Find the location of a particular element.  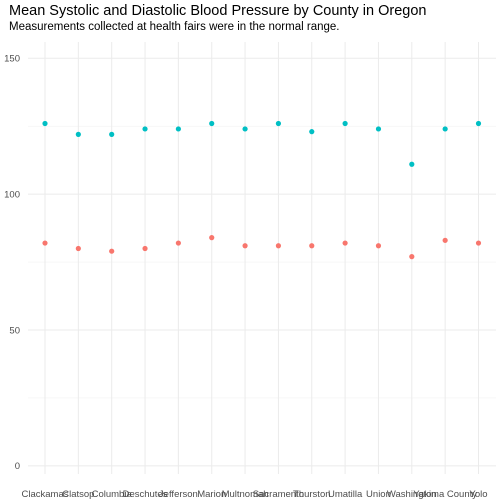

x-tick-label: Jefferson is located at coordinates (178, 494).